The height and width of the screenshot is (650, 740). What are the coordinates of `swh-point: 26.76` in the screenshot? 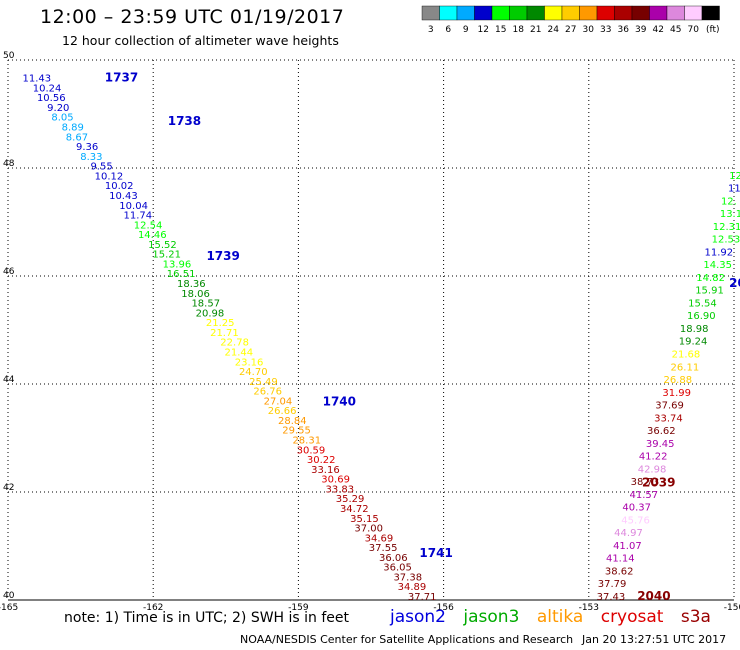 It's located at (267, 392).